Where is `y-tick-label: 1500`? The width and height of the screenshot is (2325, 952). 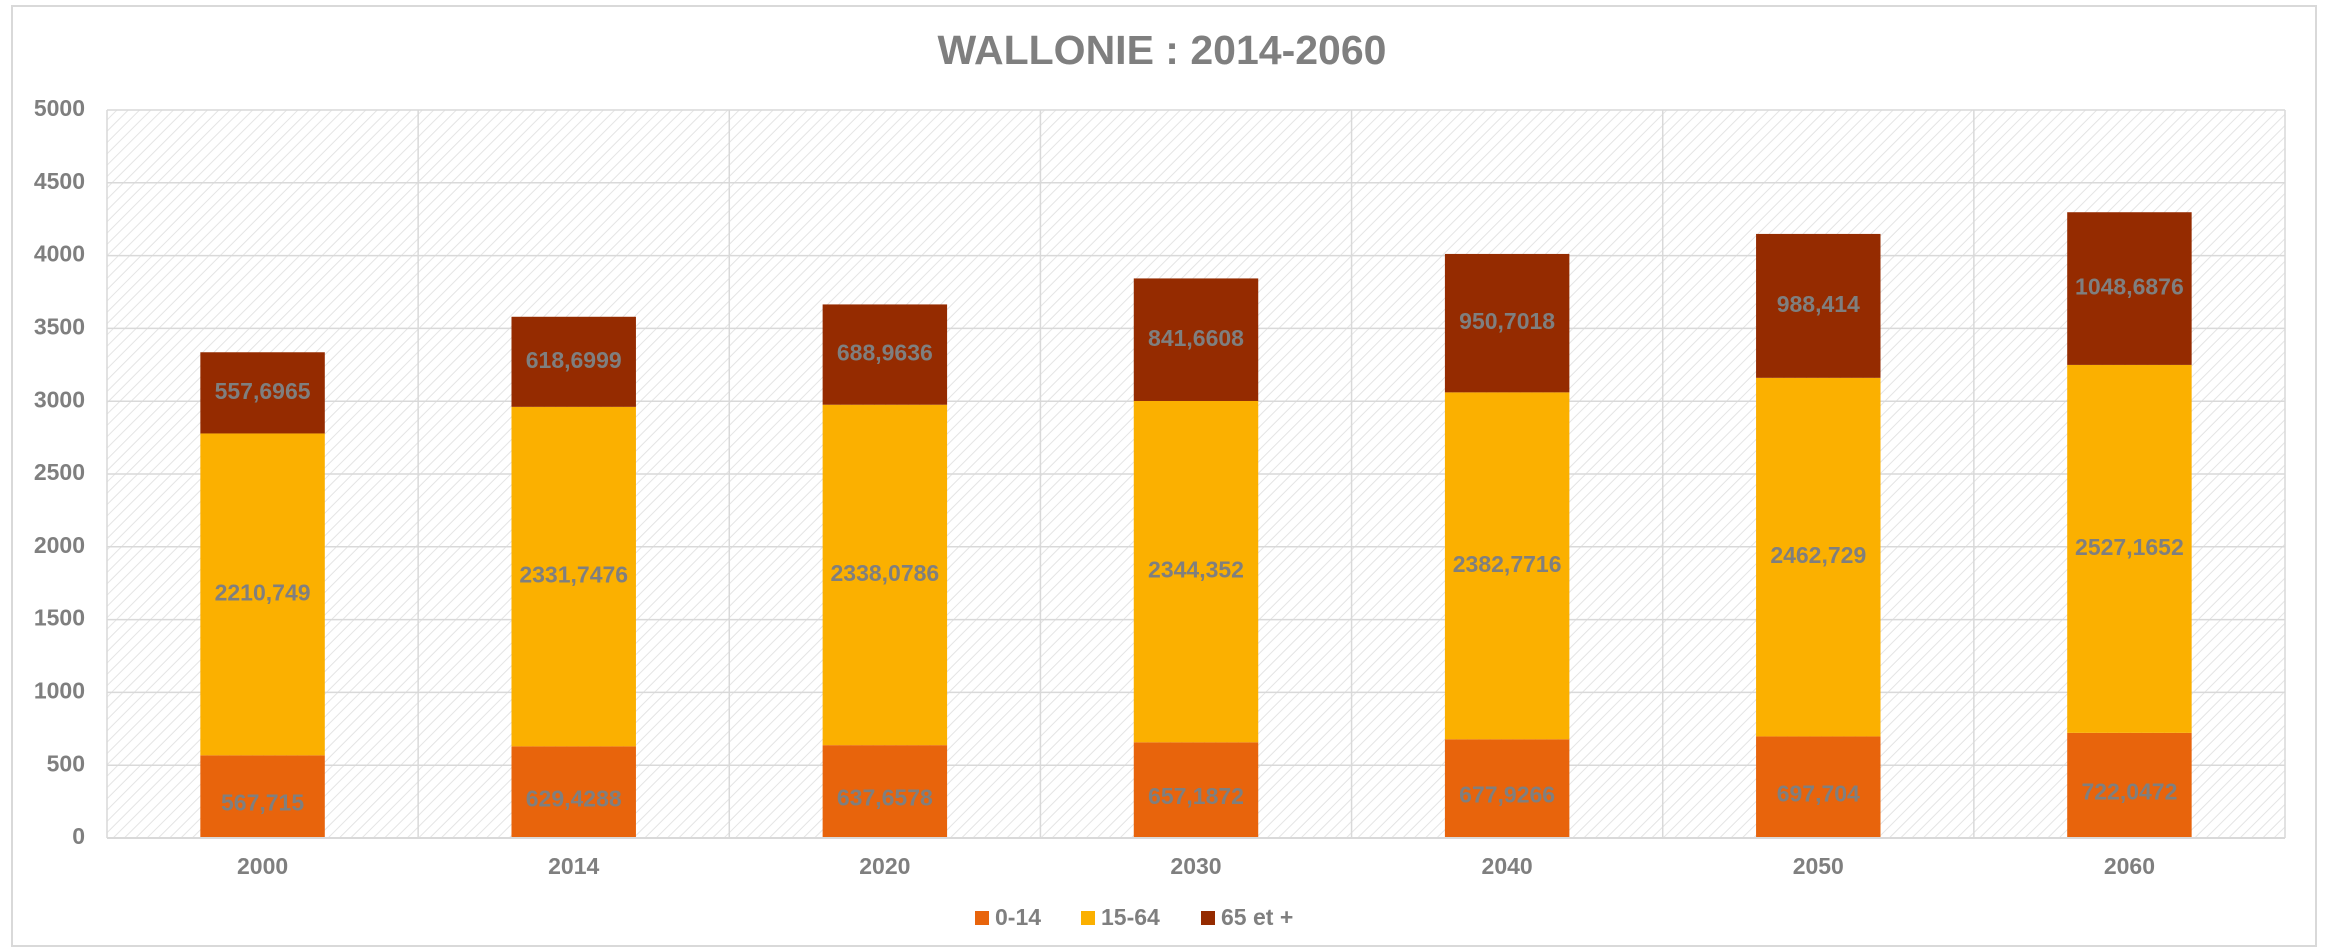
y-tick-label: 1500 is located at coordinates (59, 618).